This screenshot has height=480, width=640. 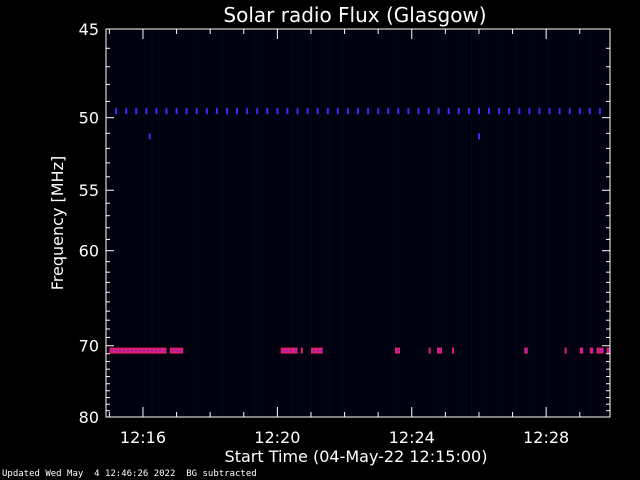 What do you see at coordinates (546, 437) in the screenshot?
I see `x-tick-label: 12:28` at bounding box center [546, 437].